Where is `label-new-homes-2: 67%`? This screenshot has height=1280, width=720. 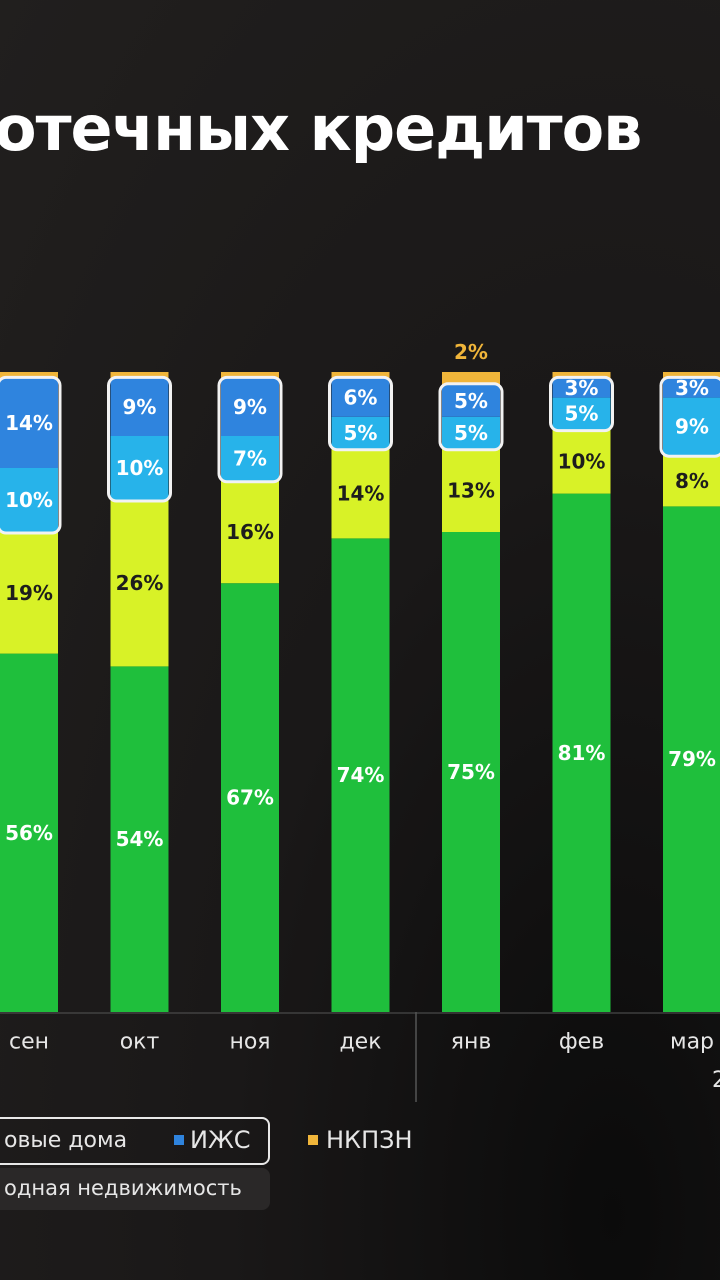
label-new-homes-2: 67% is located at coordinates (250, 798).